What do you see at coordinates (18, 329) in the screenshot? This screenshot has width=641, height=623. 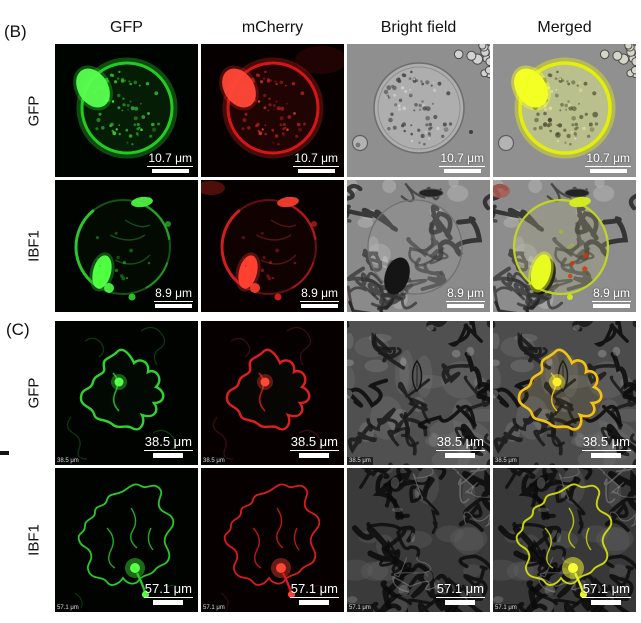 I see `panel-label-c: (C)` at bounding box center [18, 329].